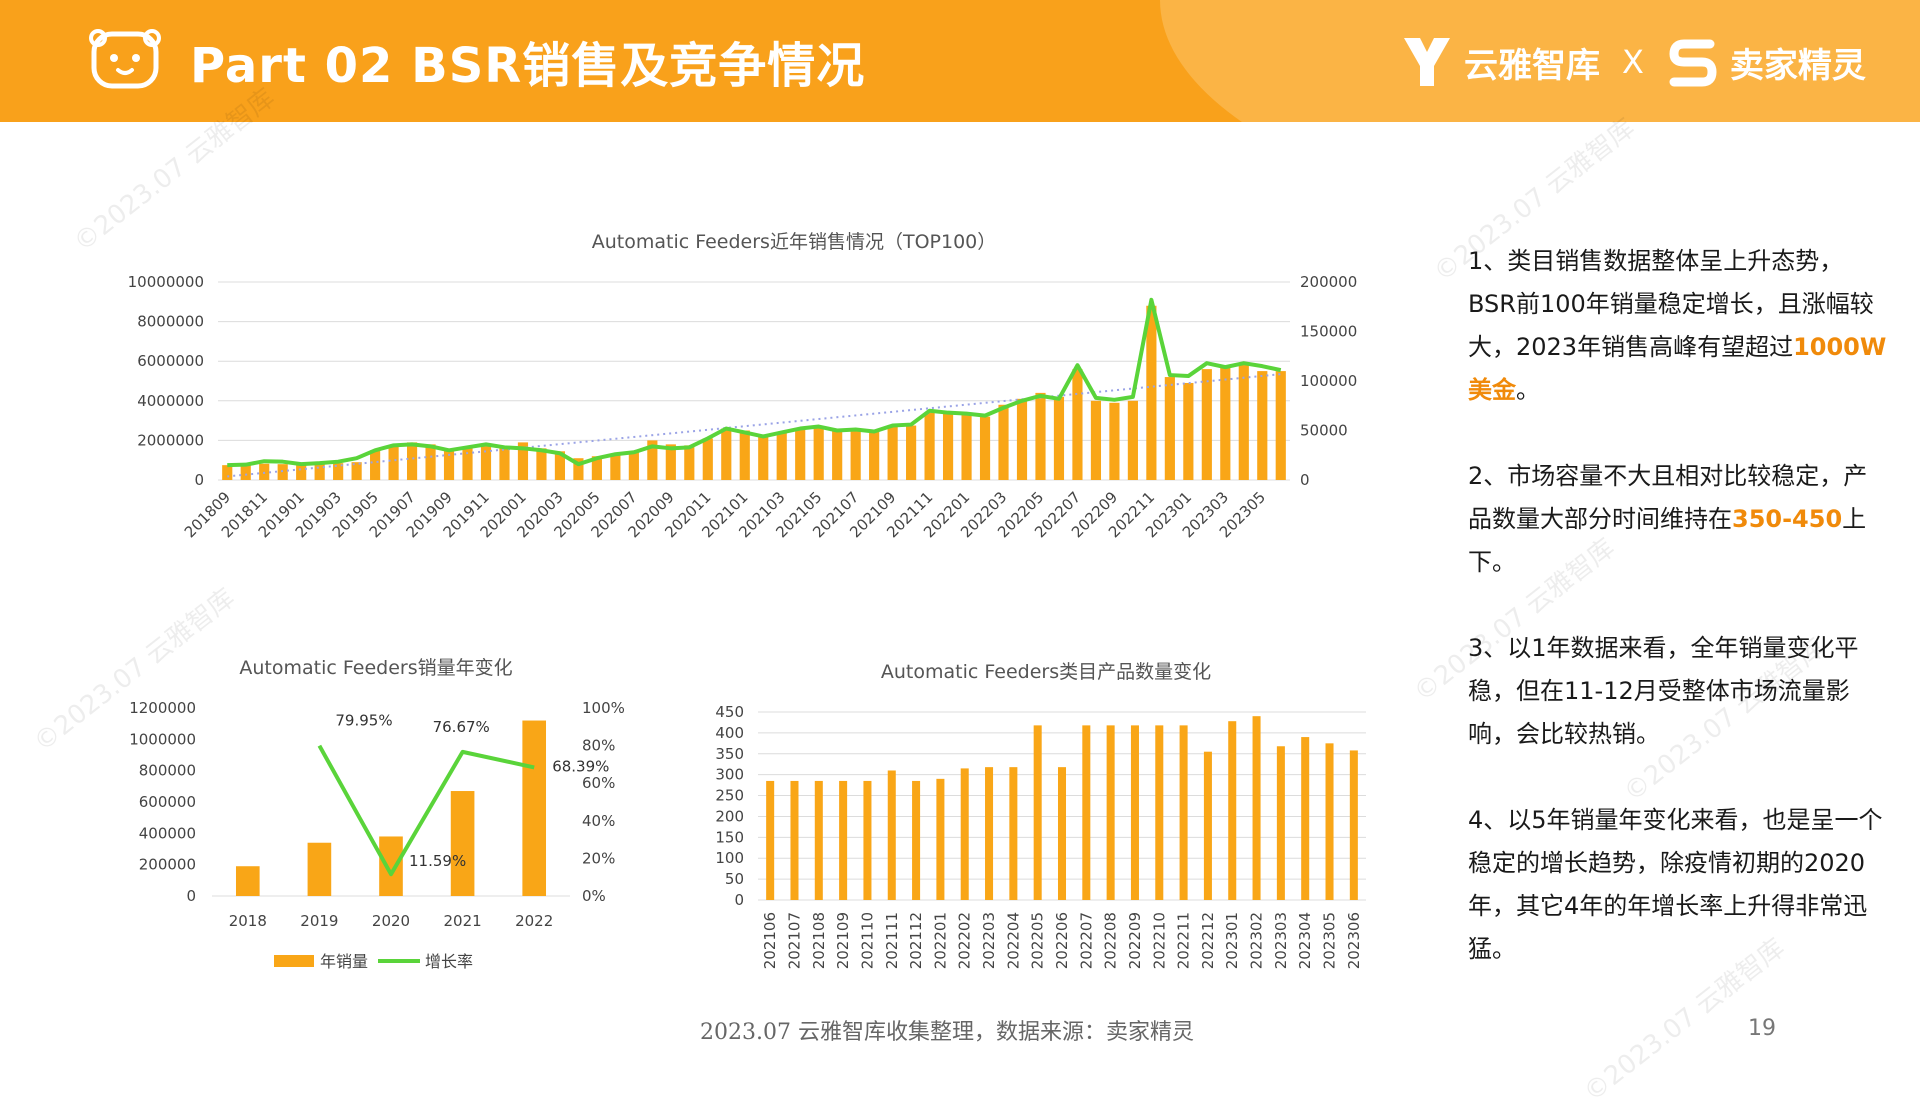 This screenshot has width=1920, height=1109. Describe the element at coordinates (248, 921) in the screenshot. I see `chart2-x-tick: 2018` at that location.